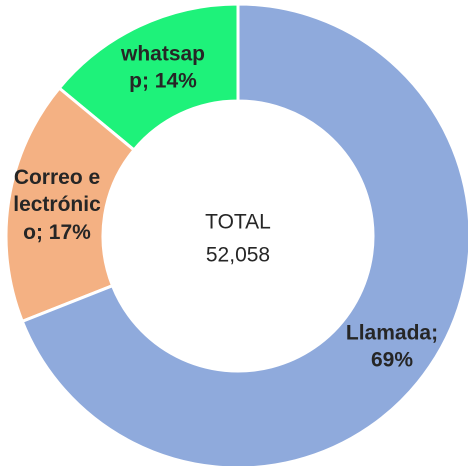 Image resolution: width=468 pixels, height=466 pixels. Describe the element at coordinates (163, 67) in the screenshot. I see `data-label: whatsapp; 14%` at that location.